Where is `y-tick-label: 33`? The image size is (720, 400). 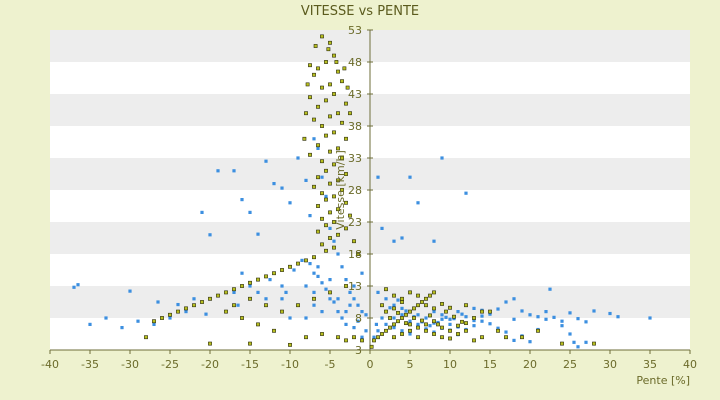
y-tick-label: 33 is located at coordinates (355, 158).